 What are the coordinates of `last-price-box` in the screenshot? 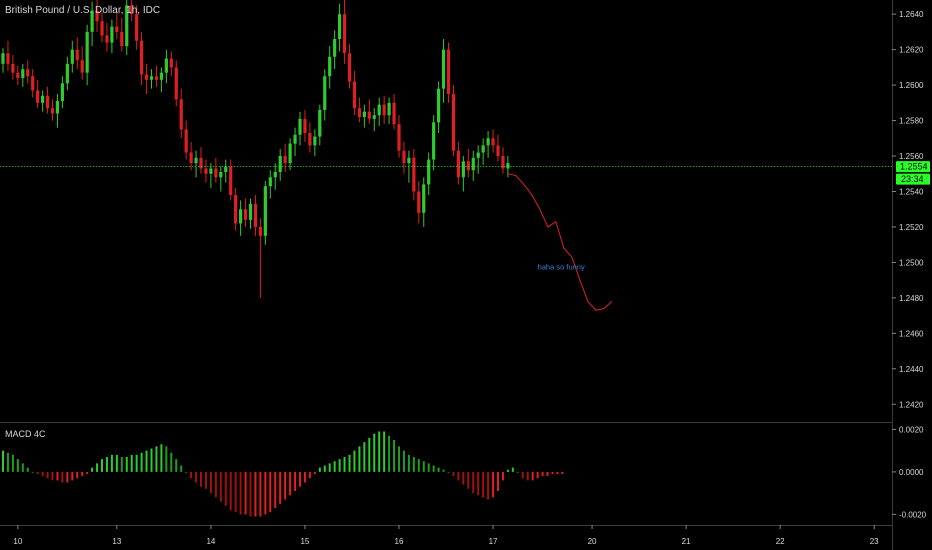 It's located at (913, 167).